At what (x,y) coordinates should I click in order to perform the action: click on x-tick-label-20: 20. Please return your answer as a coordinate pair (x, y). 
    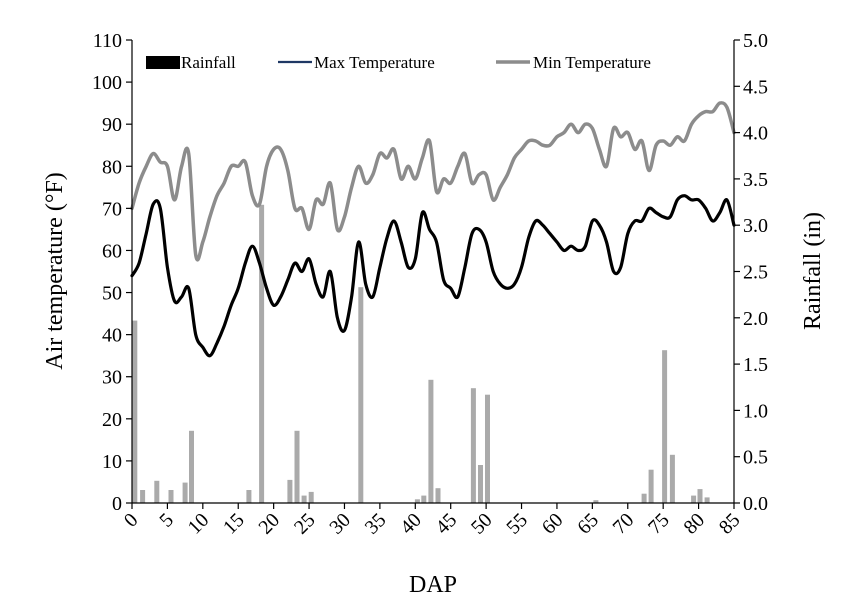
    Looking at the image, I should click on (269, 524).